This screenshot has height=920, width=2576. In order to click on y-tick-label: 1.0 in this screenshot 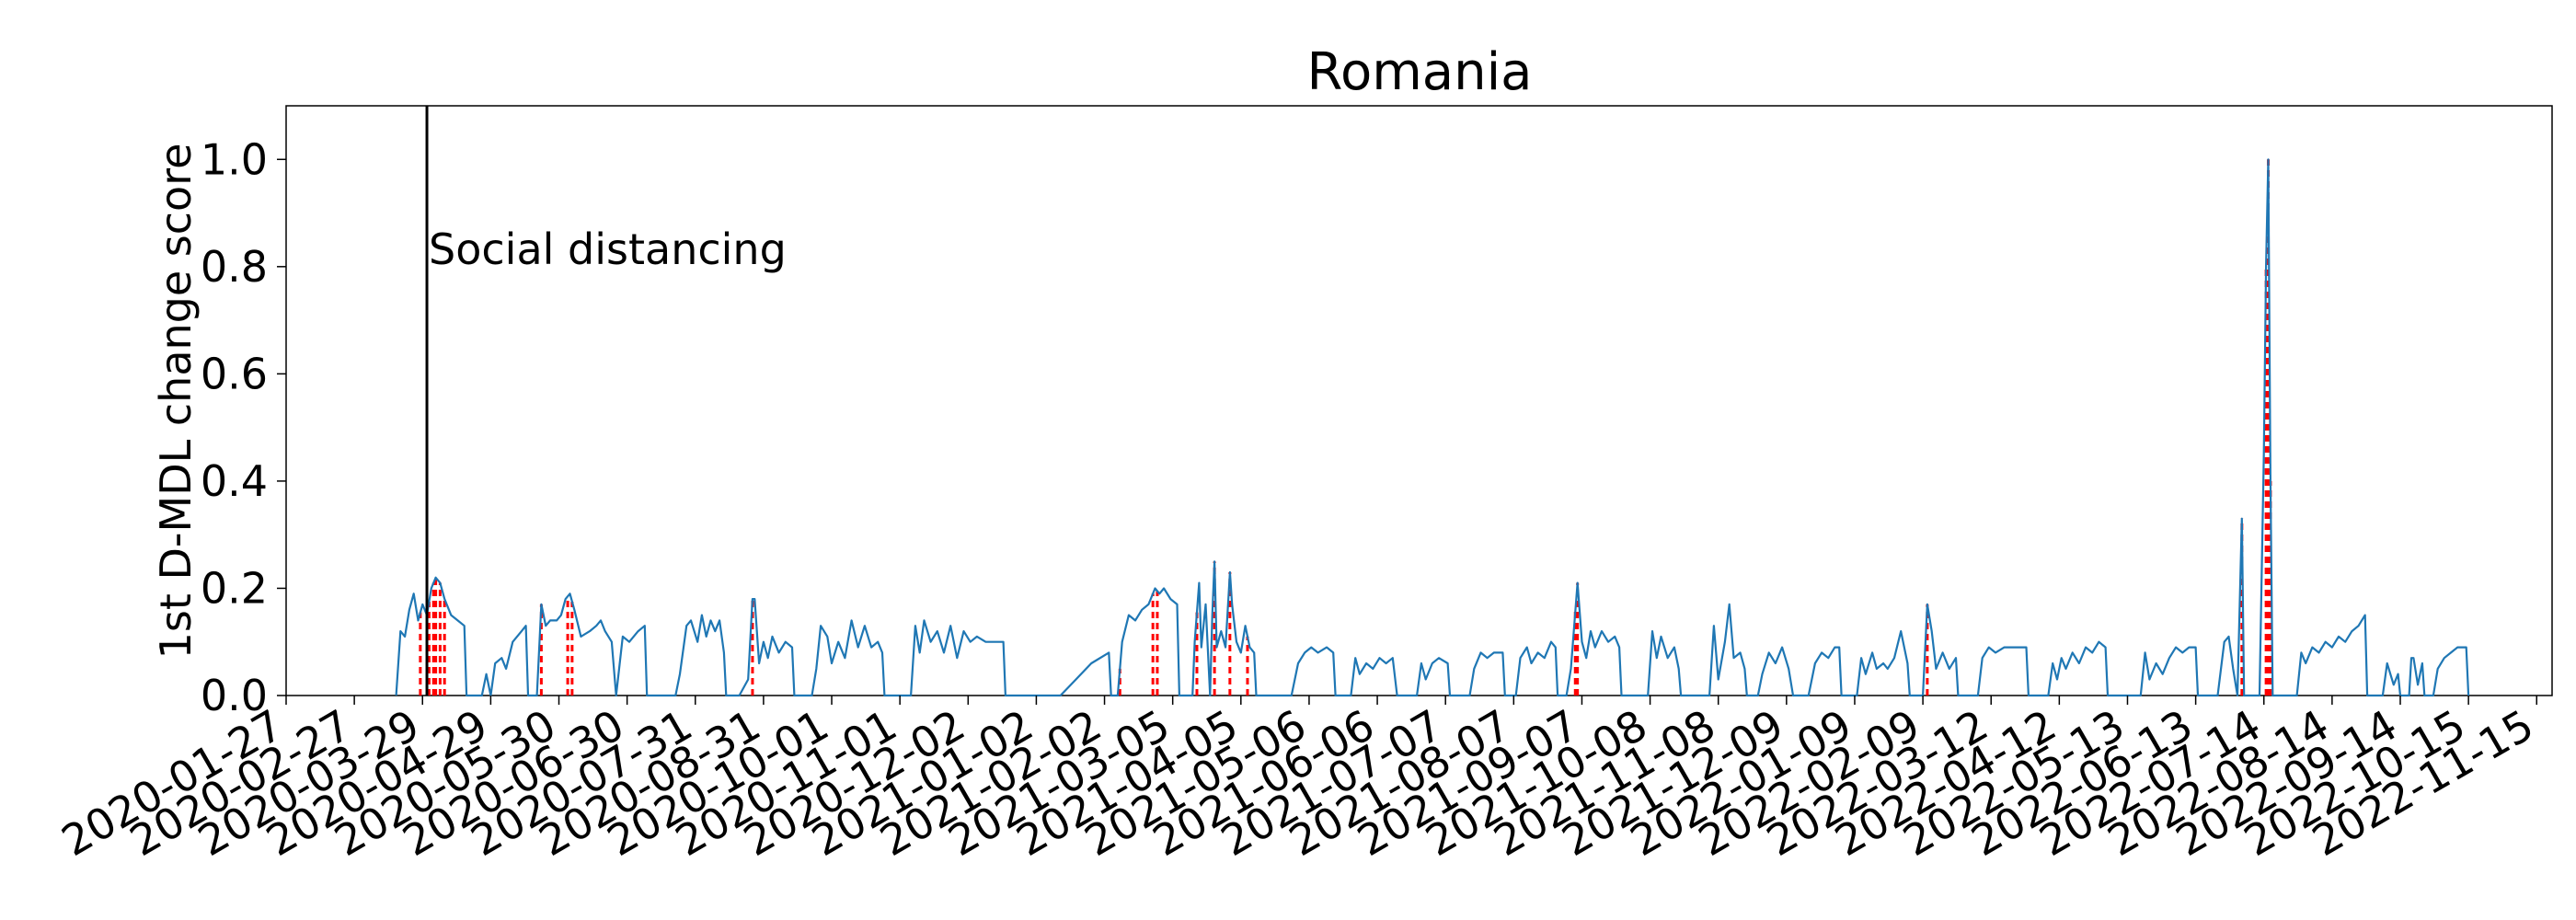, I will do `click(234, 159)`.